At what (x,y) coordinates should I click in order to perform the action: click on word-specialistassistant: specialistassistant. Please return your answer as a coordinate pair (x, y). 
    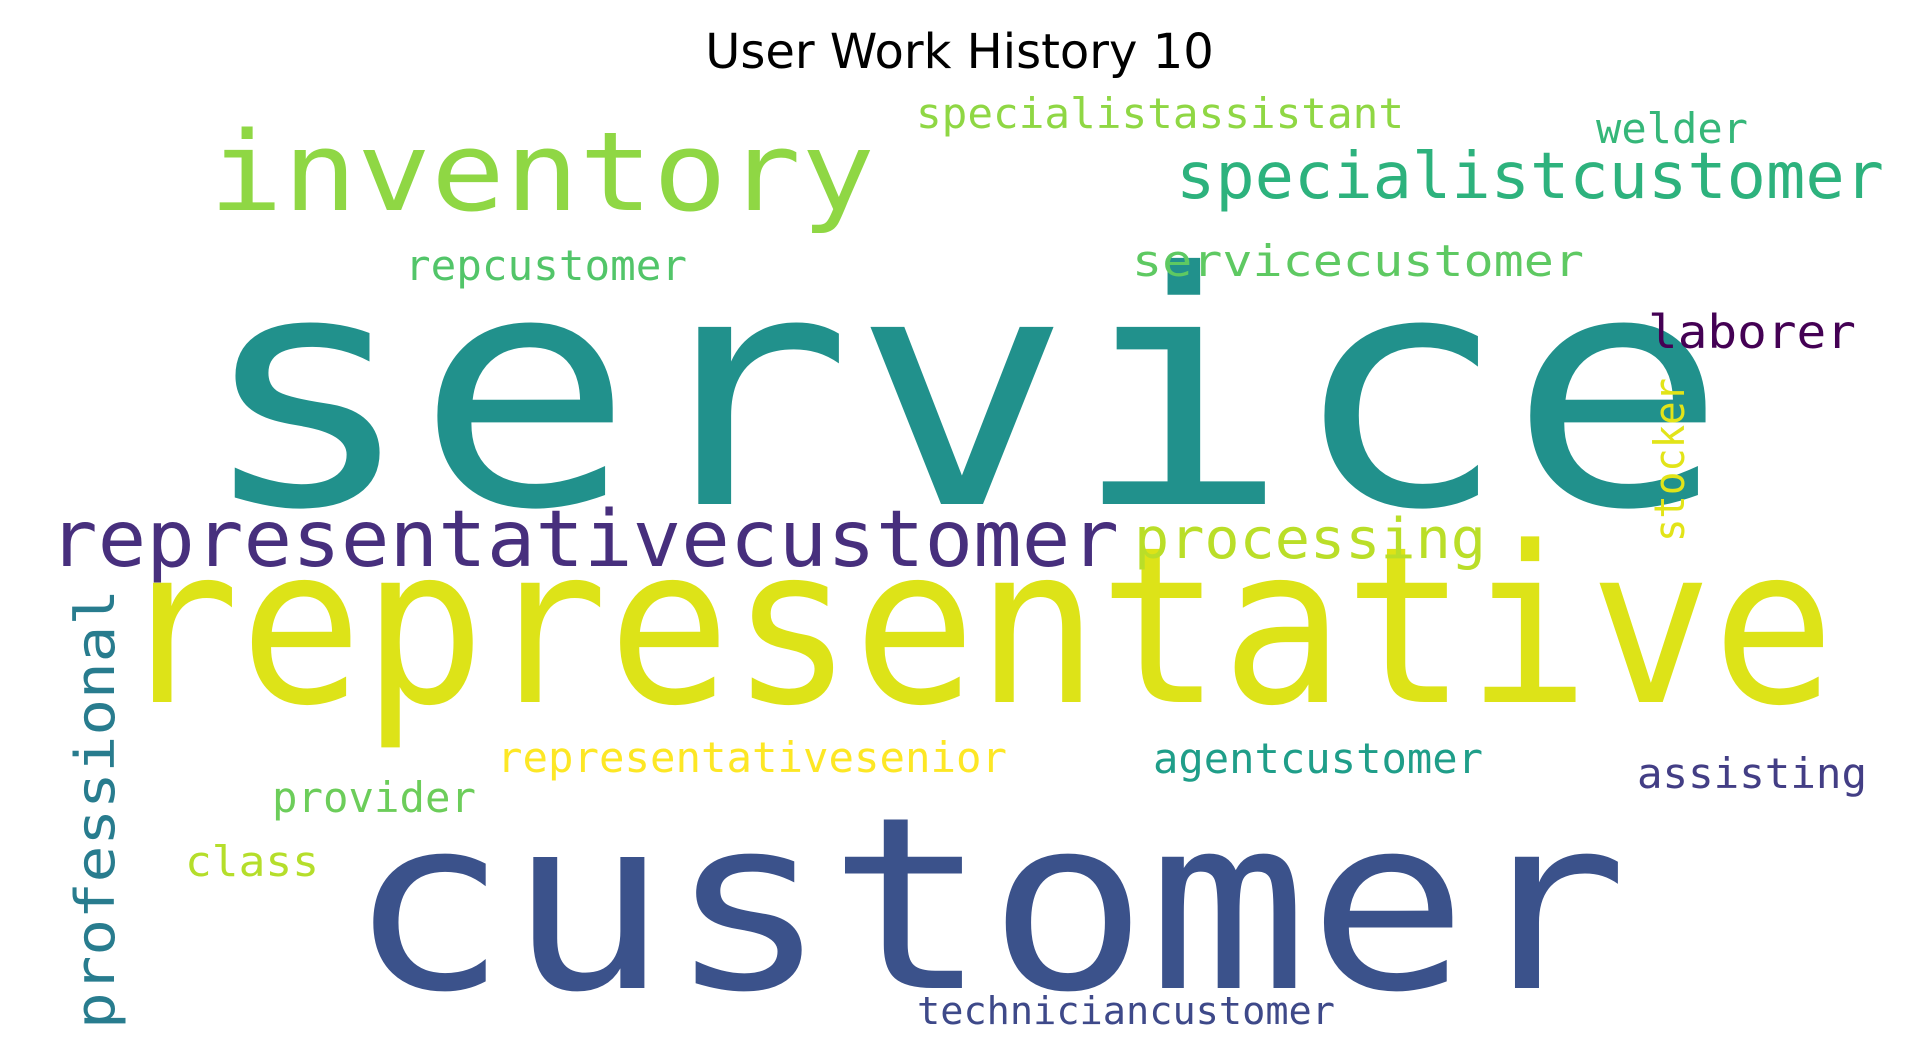
    Looking at the image, I should click on (1160, 113).